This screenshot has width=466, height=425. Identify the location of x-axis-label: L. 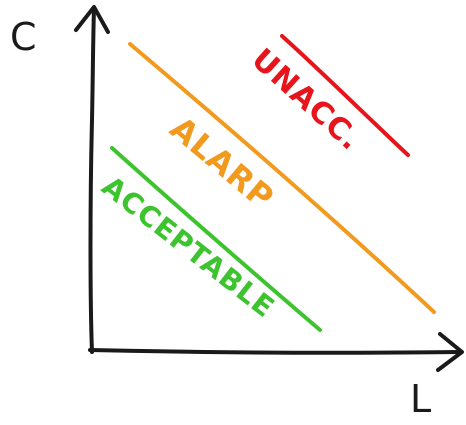
(420, 399).